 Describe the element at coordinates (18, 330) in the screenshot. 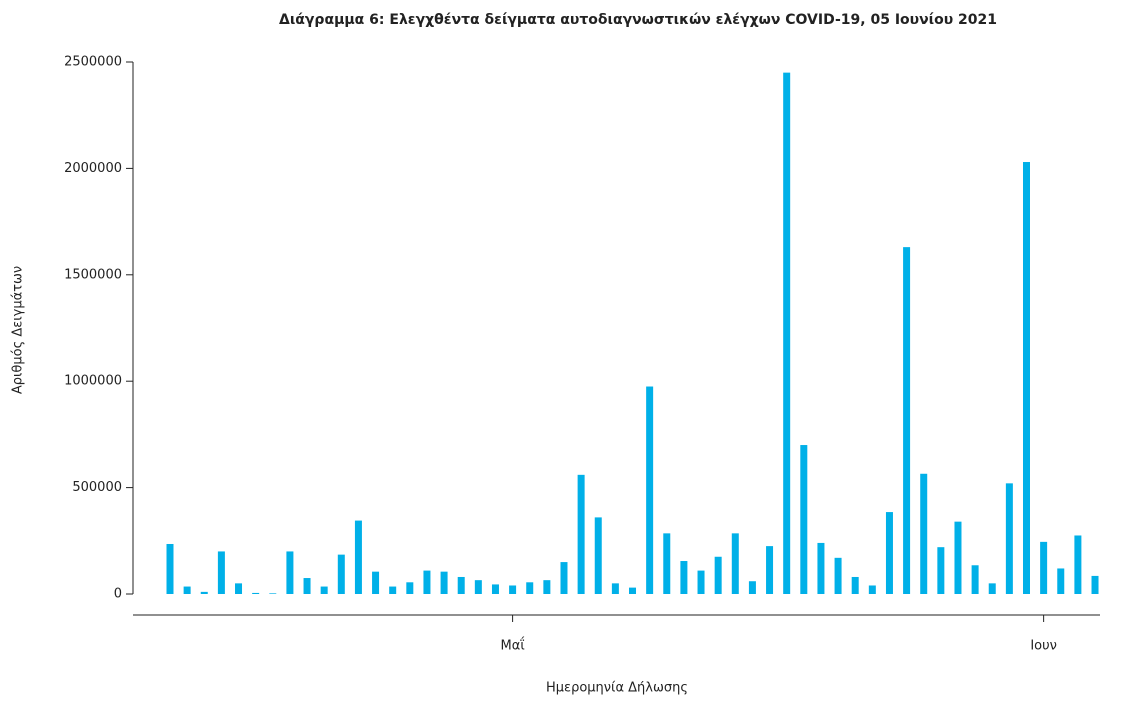

I see `y-axis-label: Αριθμός Δειγμάτων` at that location.